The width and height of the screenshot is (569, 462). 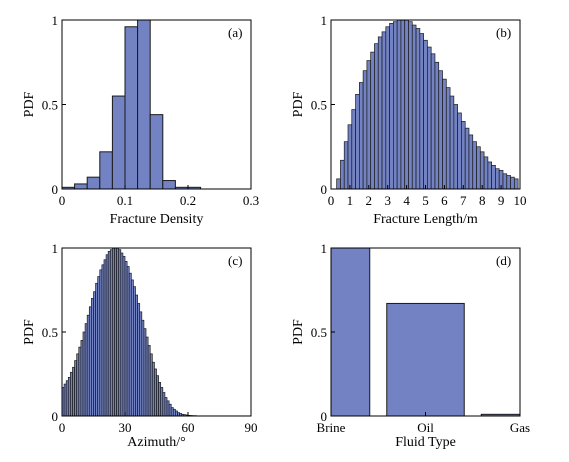 I want to click on x-tick-label: 6, so click(x=444, y=200).